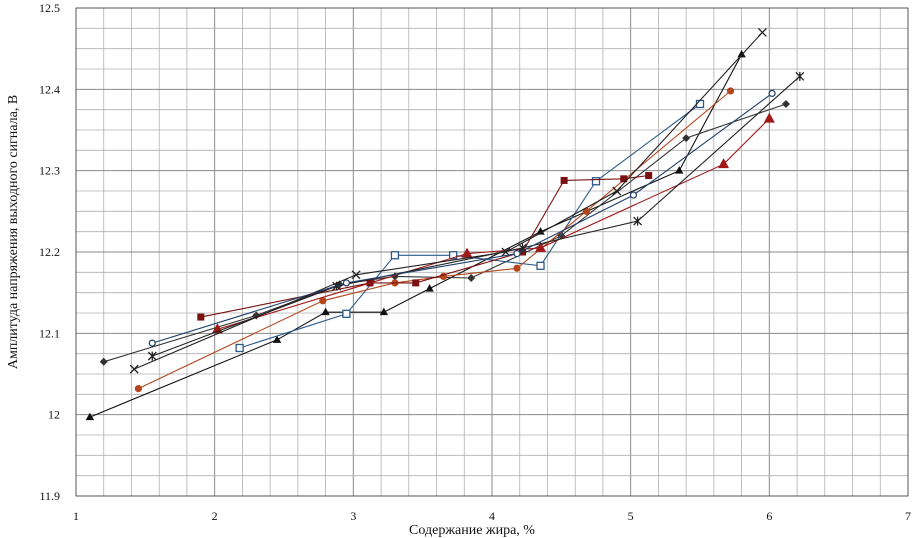  What do you see at coordinates (49, 171) in the screenshot?
I see `y-tick-label: 12.3` at bounding box center [49, 171].